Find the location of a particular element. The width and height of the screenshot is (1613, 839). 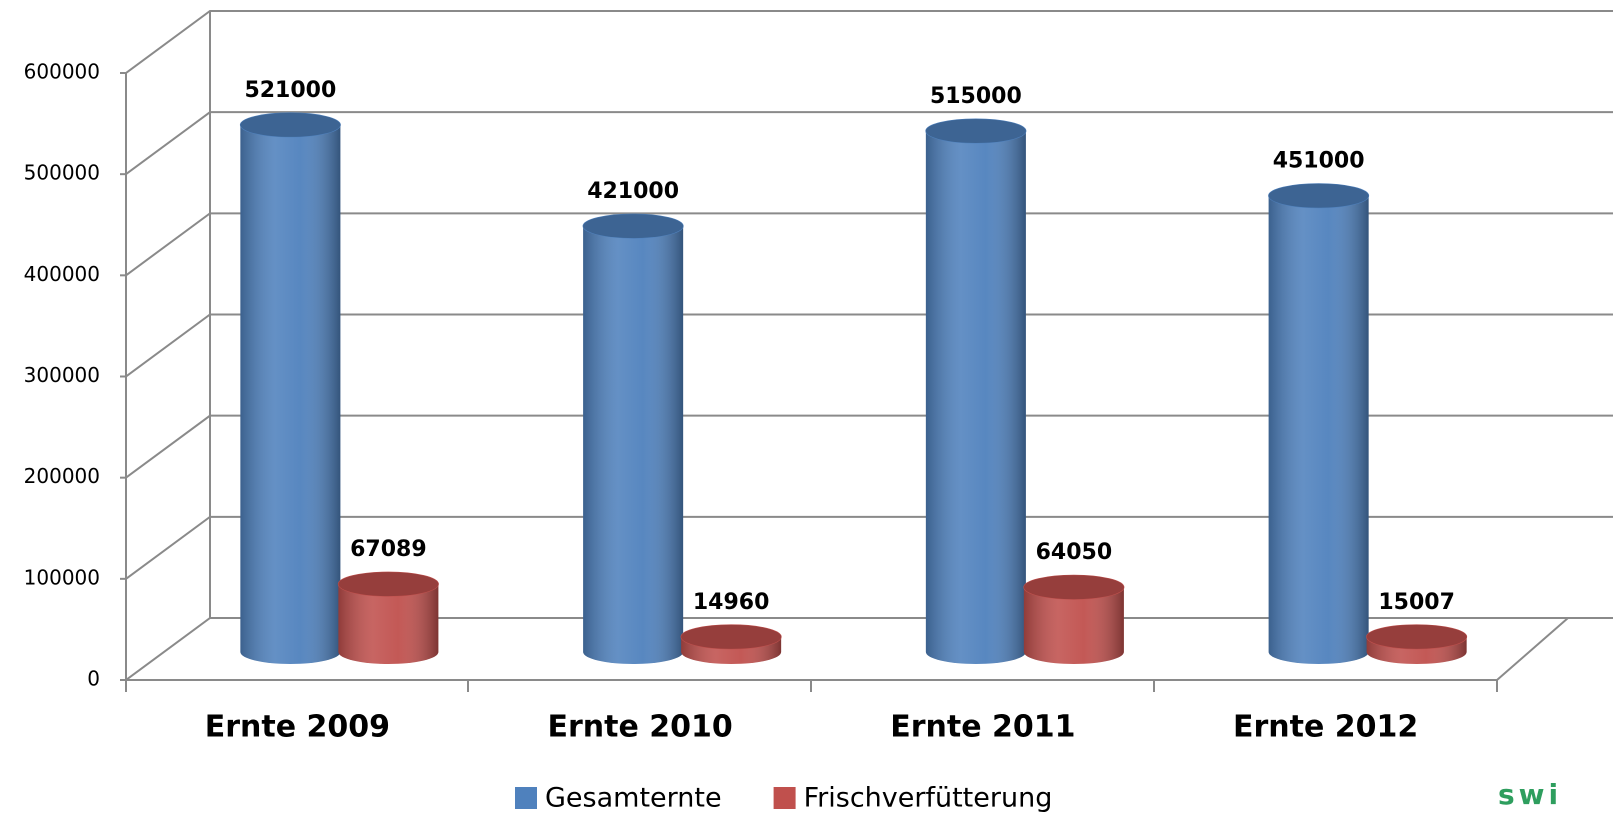

value-label: 421000 is located at coordinates (633, 191).